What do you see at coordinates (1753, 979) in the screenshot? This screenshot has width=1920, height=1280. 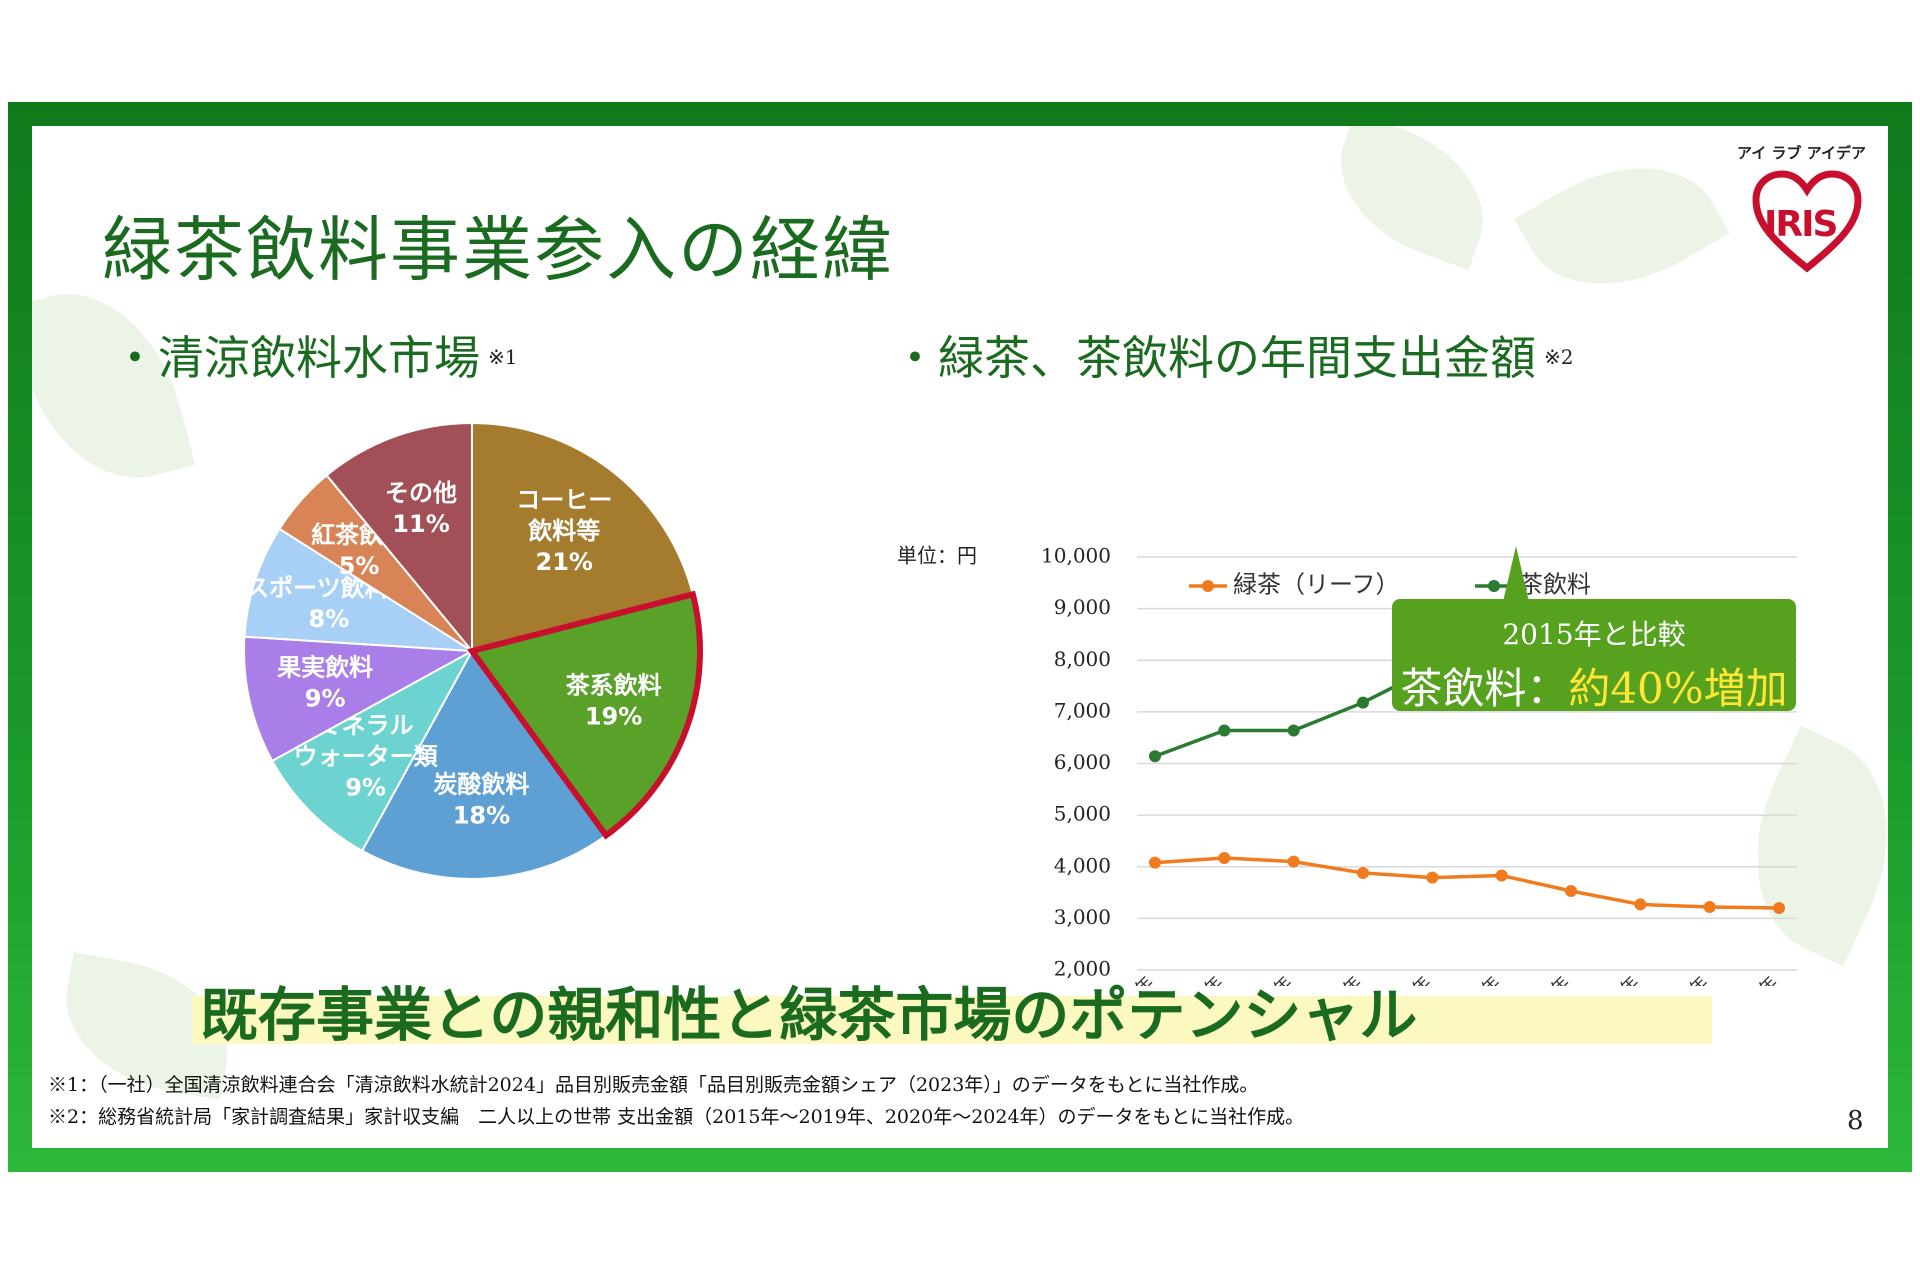 I see `x-tick-label: 2024年` at bounding box center [1753, 979].